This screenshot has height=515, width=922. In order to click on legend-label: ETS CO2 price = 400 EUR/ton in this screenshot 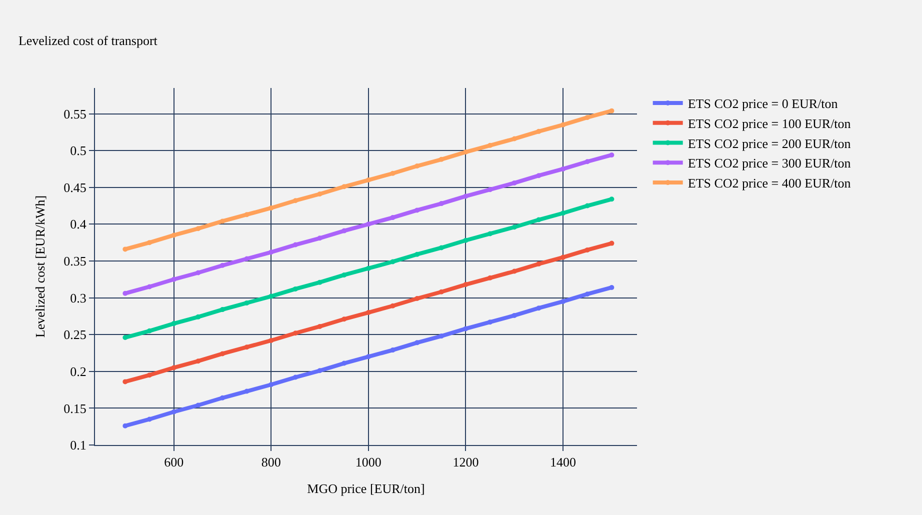, I will do `click(770, 183)`.